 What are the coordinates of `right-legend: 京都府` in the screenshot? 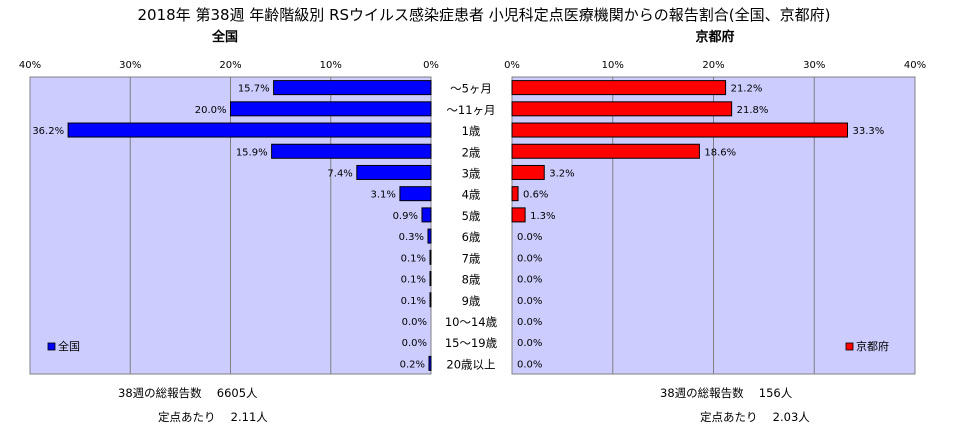 It's located at (867, 346).